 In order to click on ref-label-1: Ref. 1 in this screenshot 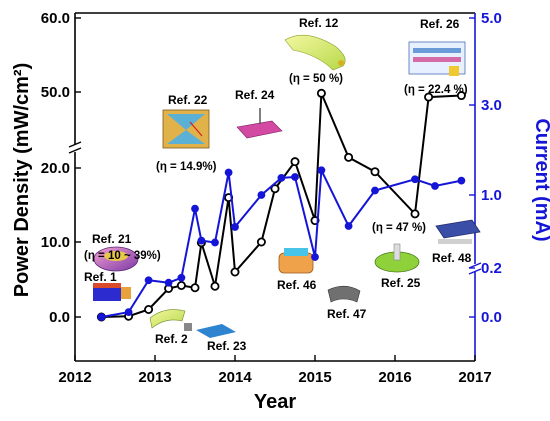, I will do `click(100, 277)`.